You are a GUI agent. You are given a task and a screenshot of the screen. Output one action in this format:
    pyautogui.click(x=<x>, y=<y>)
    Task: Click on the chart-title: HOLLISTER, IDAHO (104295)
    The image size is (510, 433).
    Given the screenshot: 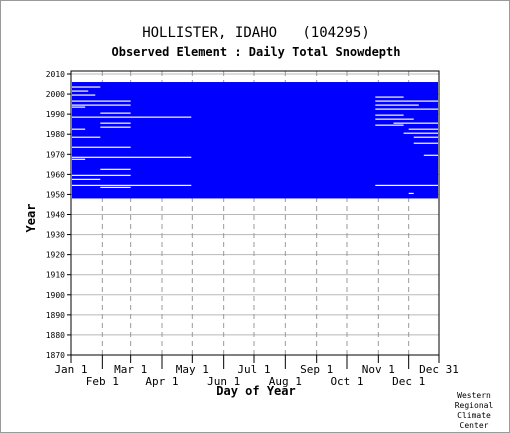 What is the action you would take?
    pyautogui.click(x=256, y=33)
    